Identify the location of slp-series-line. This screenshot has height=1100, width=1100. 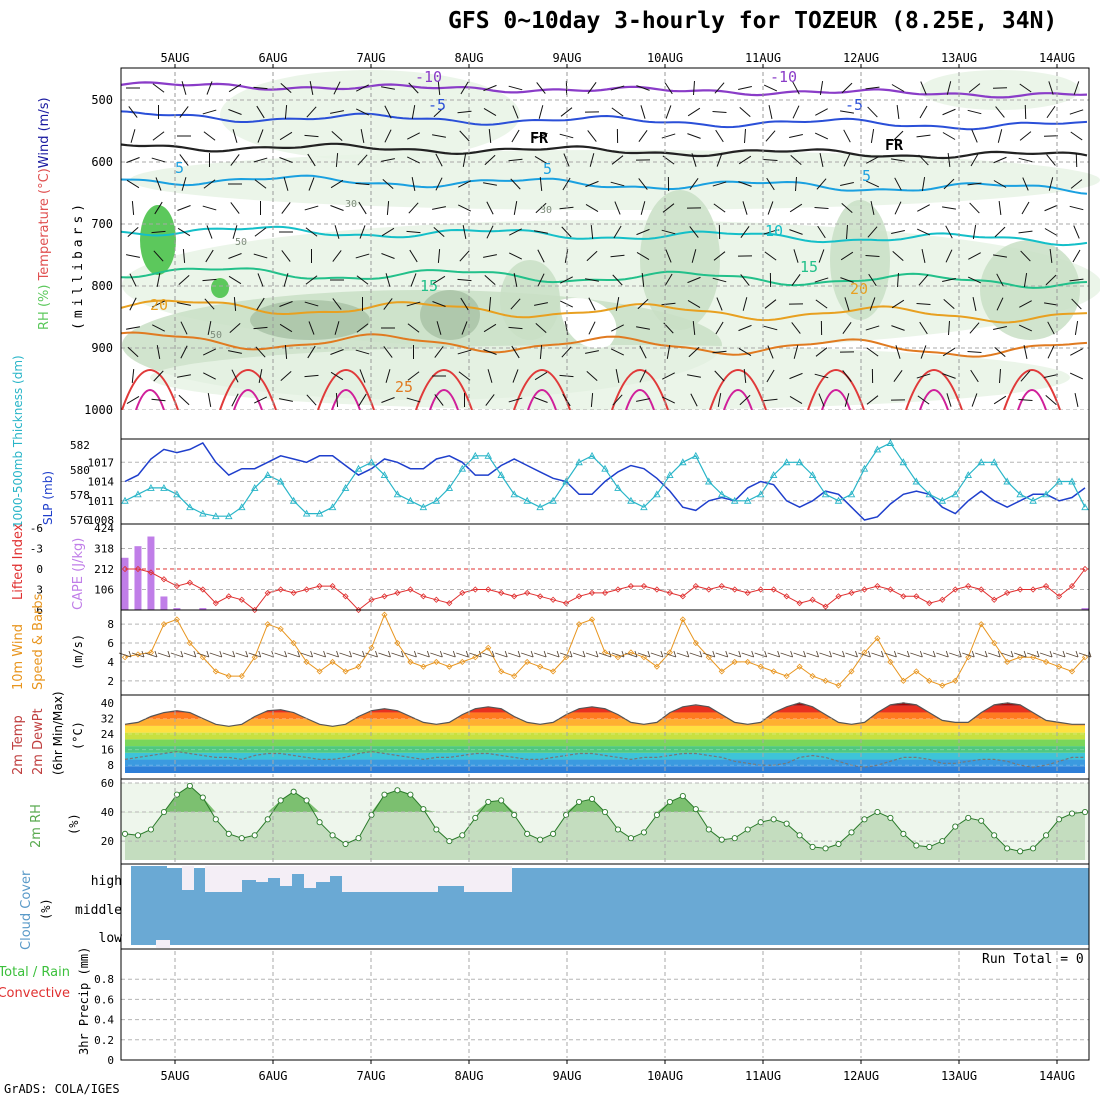
(605, 481).